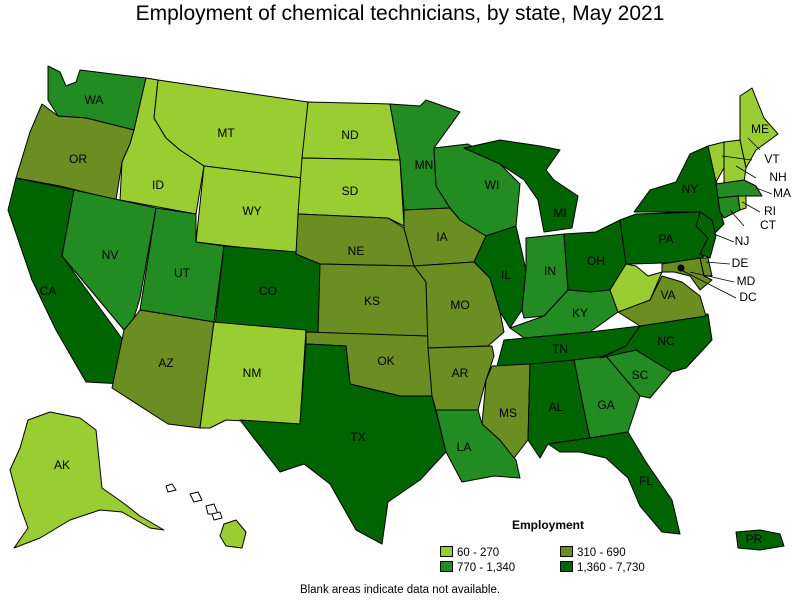 The image size is (800, 600). I want to click on state-label-ct: CT, so click(768, 225).